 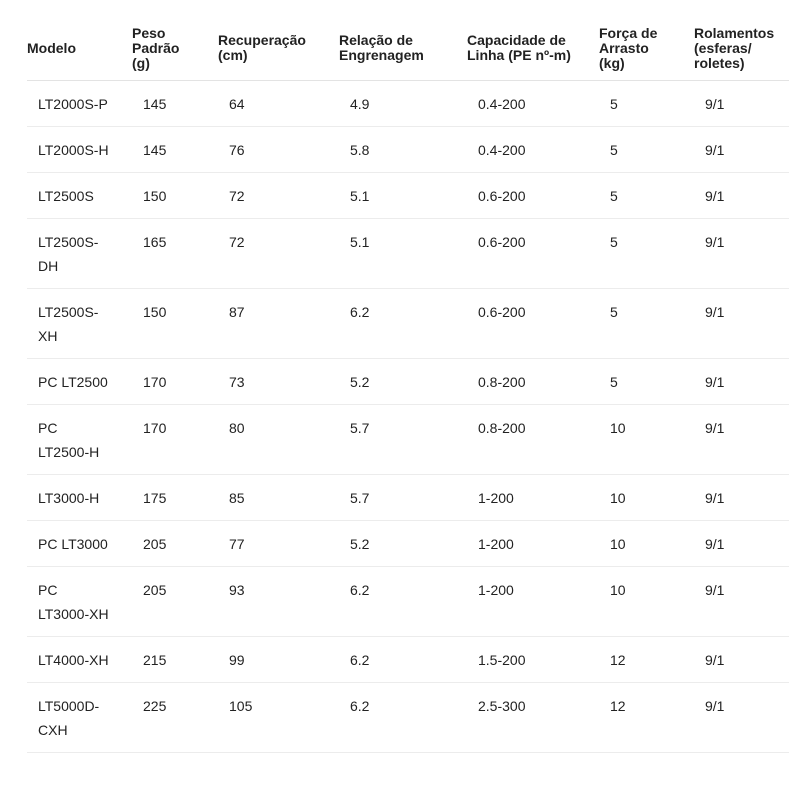 What do you see at coordinates (237, 428) in the screenshot?
I see `retrieve-value: 80` at bounding box center [237, 428].